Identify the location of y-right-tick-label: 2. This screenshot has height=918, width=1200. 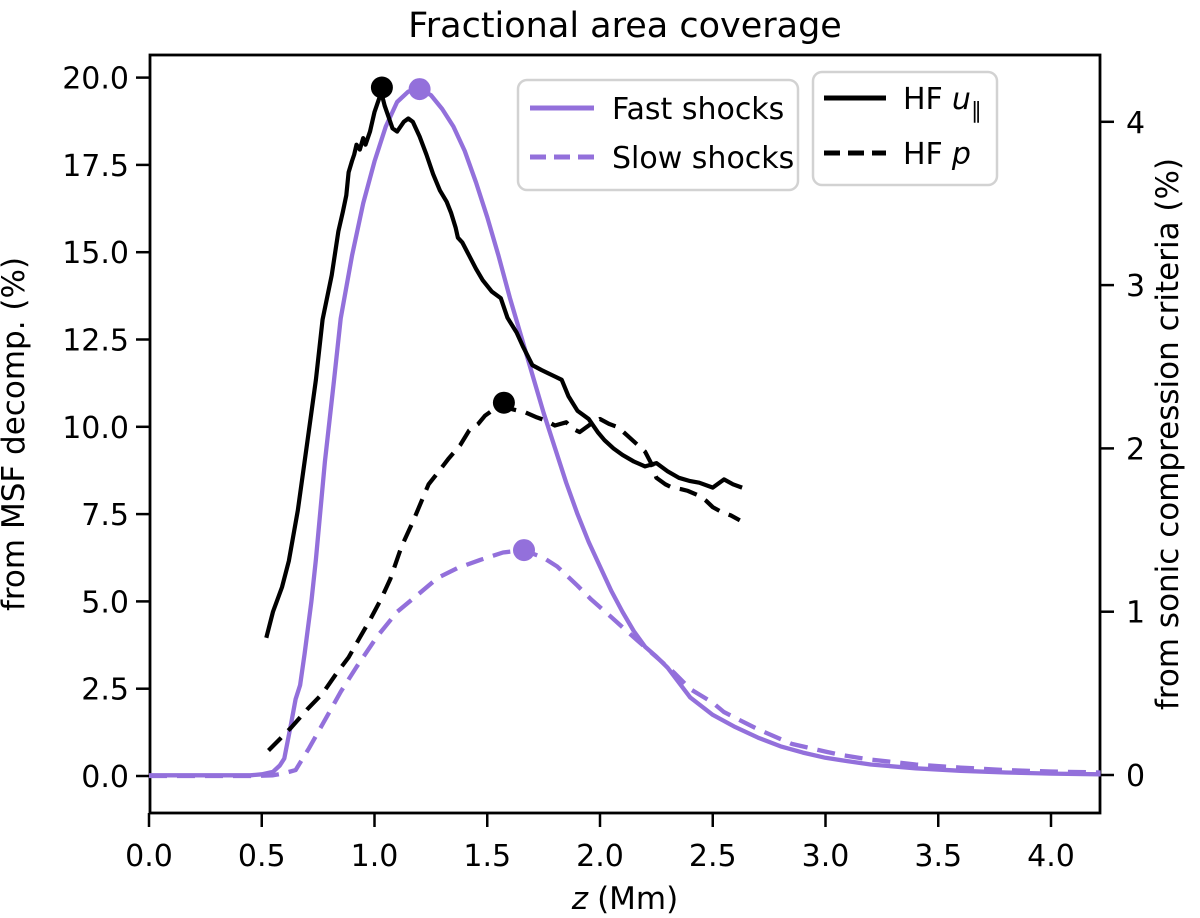
(1135, 449).